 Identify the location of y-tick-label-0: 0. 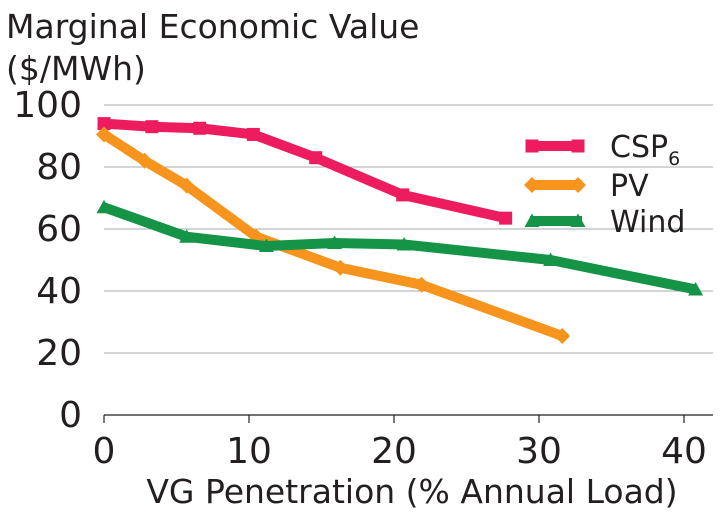
(70, 415).